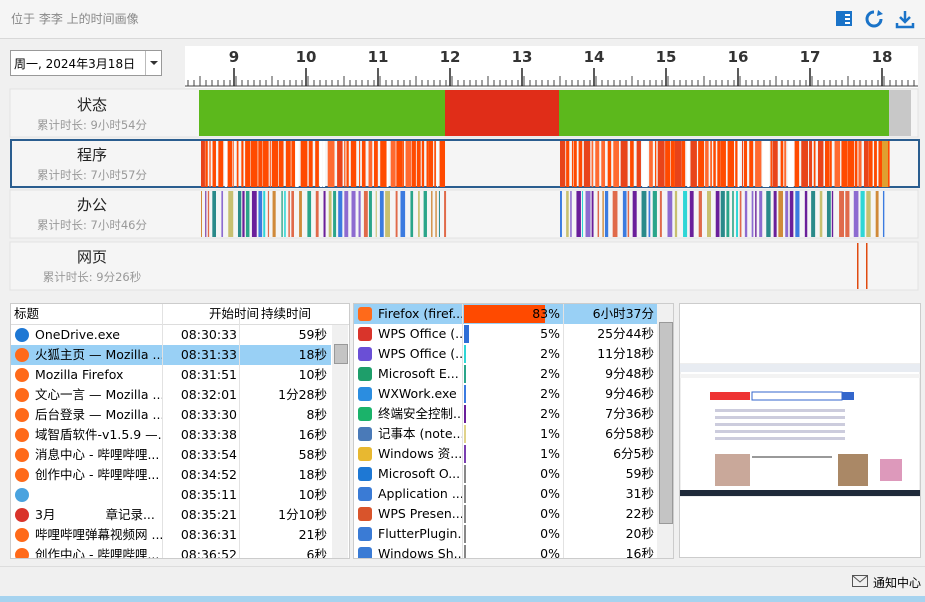  What do you see at coordinates (312, 354) in the screenshot?
I see `event-duration: 18秒` at bounding box center [312, 354].